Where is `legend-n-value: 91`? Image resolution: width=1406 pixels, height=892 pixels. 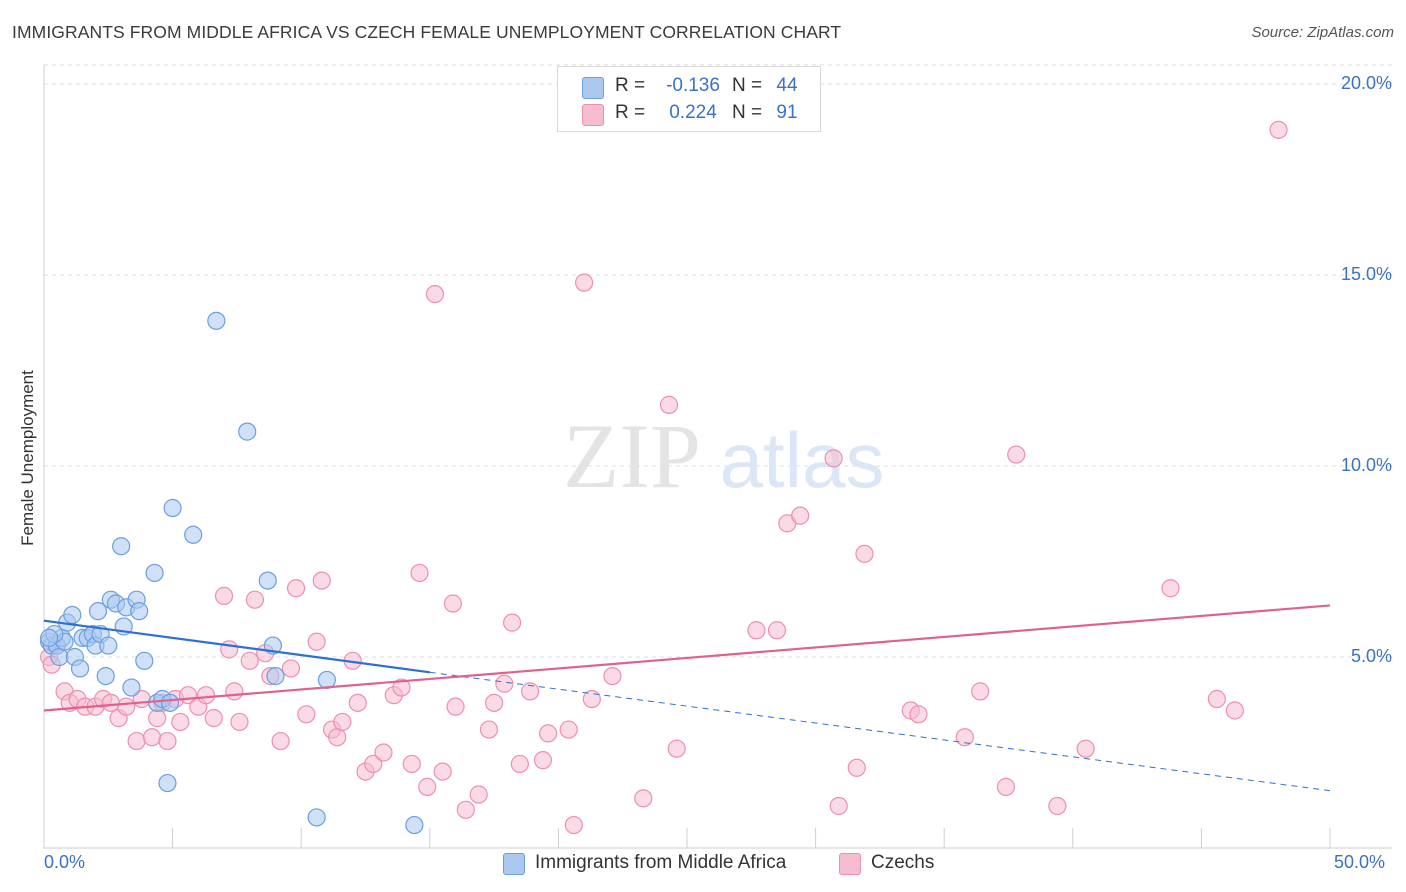
legend-n-value: 91 is located at coordinates (787, 112).